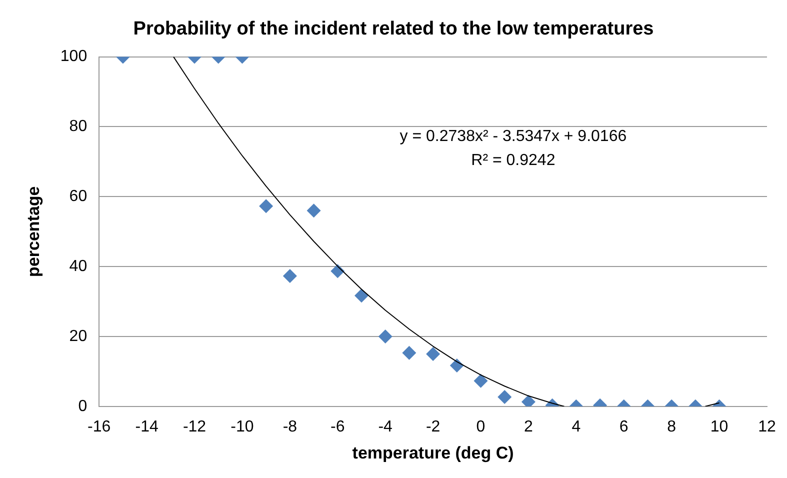 This screenshot has height=478, width=787. Describe the element at coordinates (481, 427) in the screenshot. I see `x-tick-label: 0` at that location.